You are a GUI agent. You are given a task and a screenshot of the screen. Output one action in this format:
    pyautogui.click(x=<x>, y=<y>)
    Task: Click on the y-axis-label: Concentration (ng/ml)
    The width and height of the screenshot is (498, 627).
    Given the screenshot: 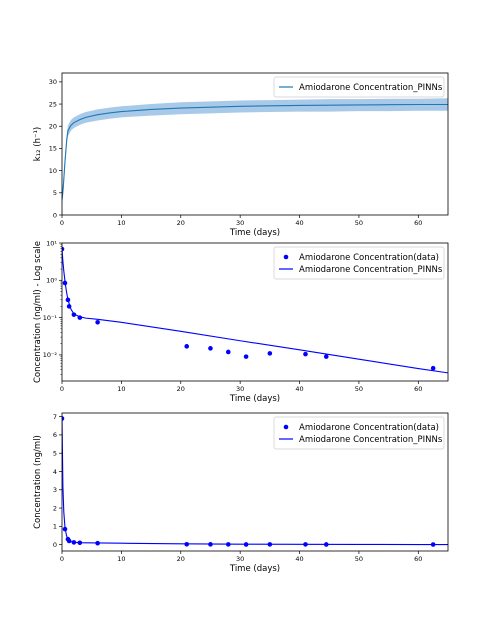 What is the action you would take?
    pyautogui.click(x=38, y=482)
    